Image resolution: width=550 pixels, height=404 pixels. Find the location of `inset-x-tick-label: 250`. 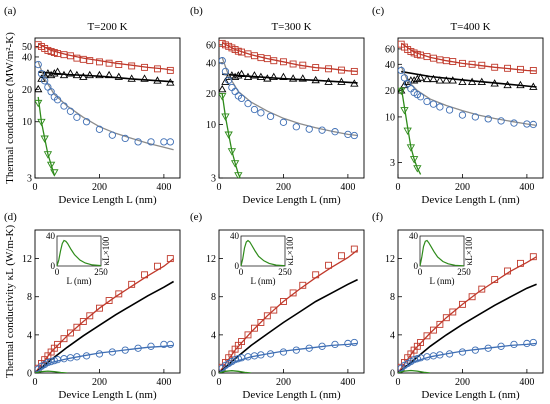

inset-x-tick-label: 250 is located at coordinates (464, 272).